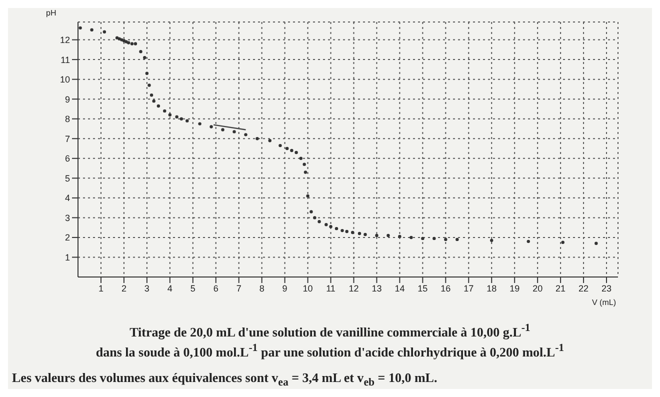  Describe the element at coordinates (445, 288) in the screenshot. I see `x-tick-label: 16` at that location.